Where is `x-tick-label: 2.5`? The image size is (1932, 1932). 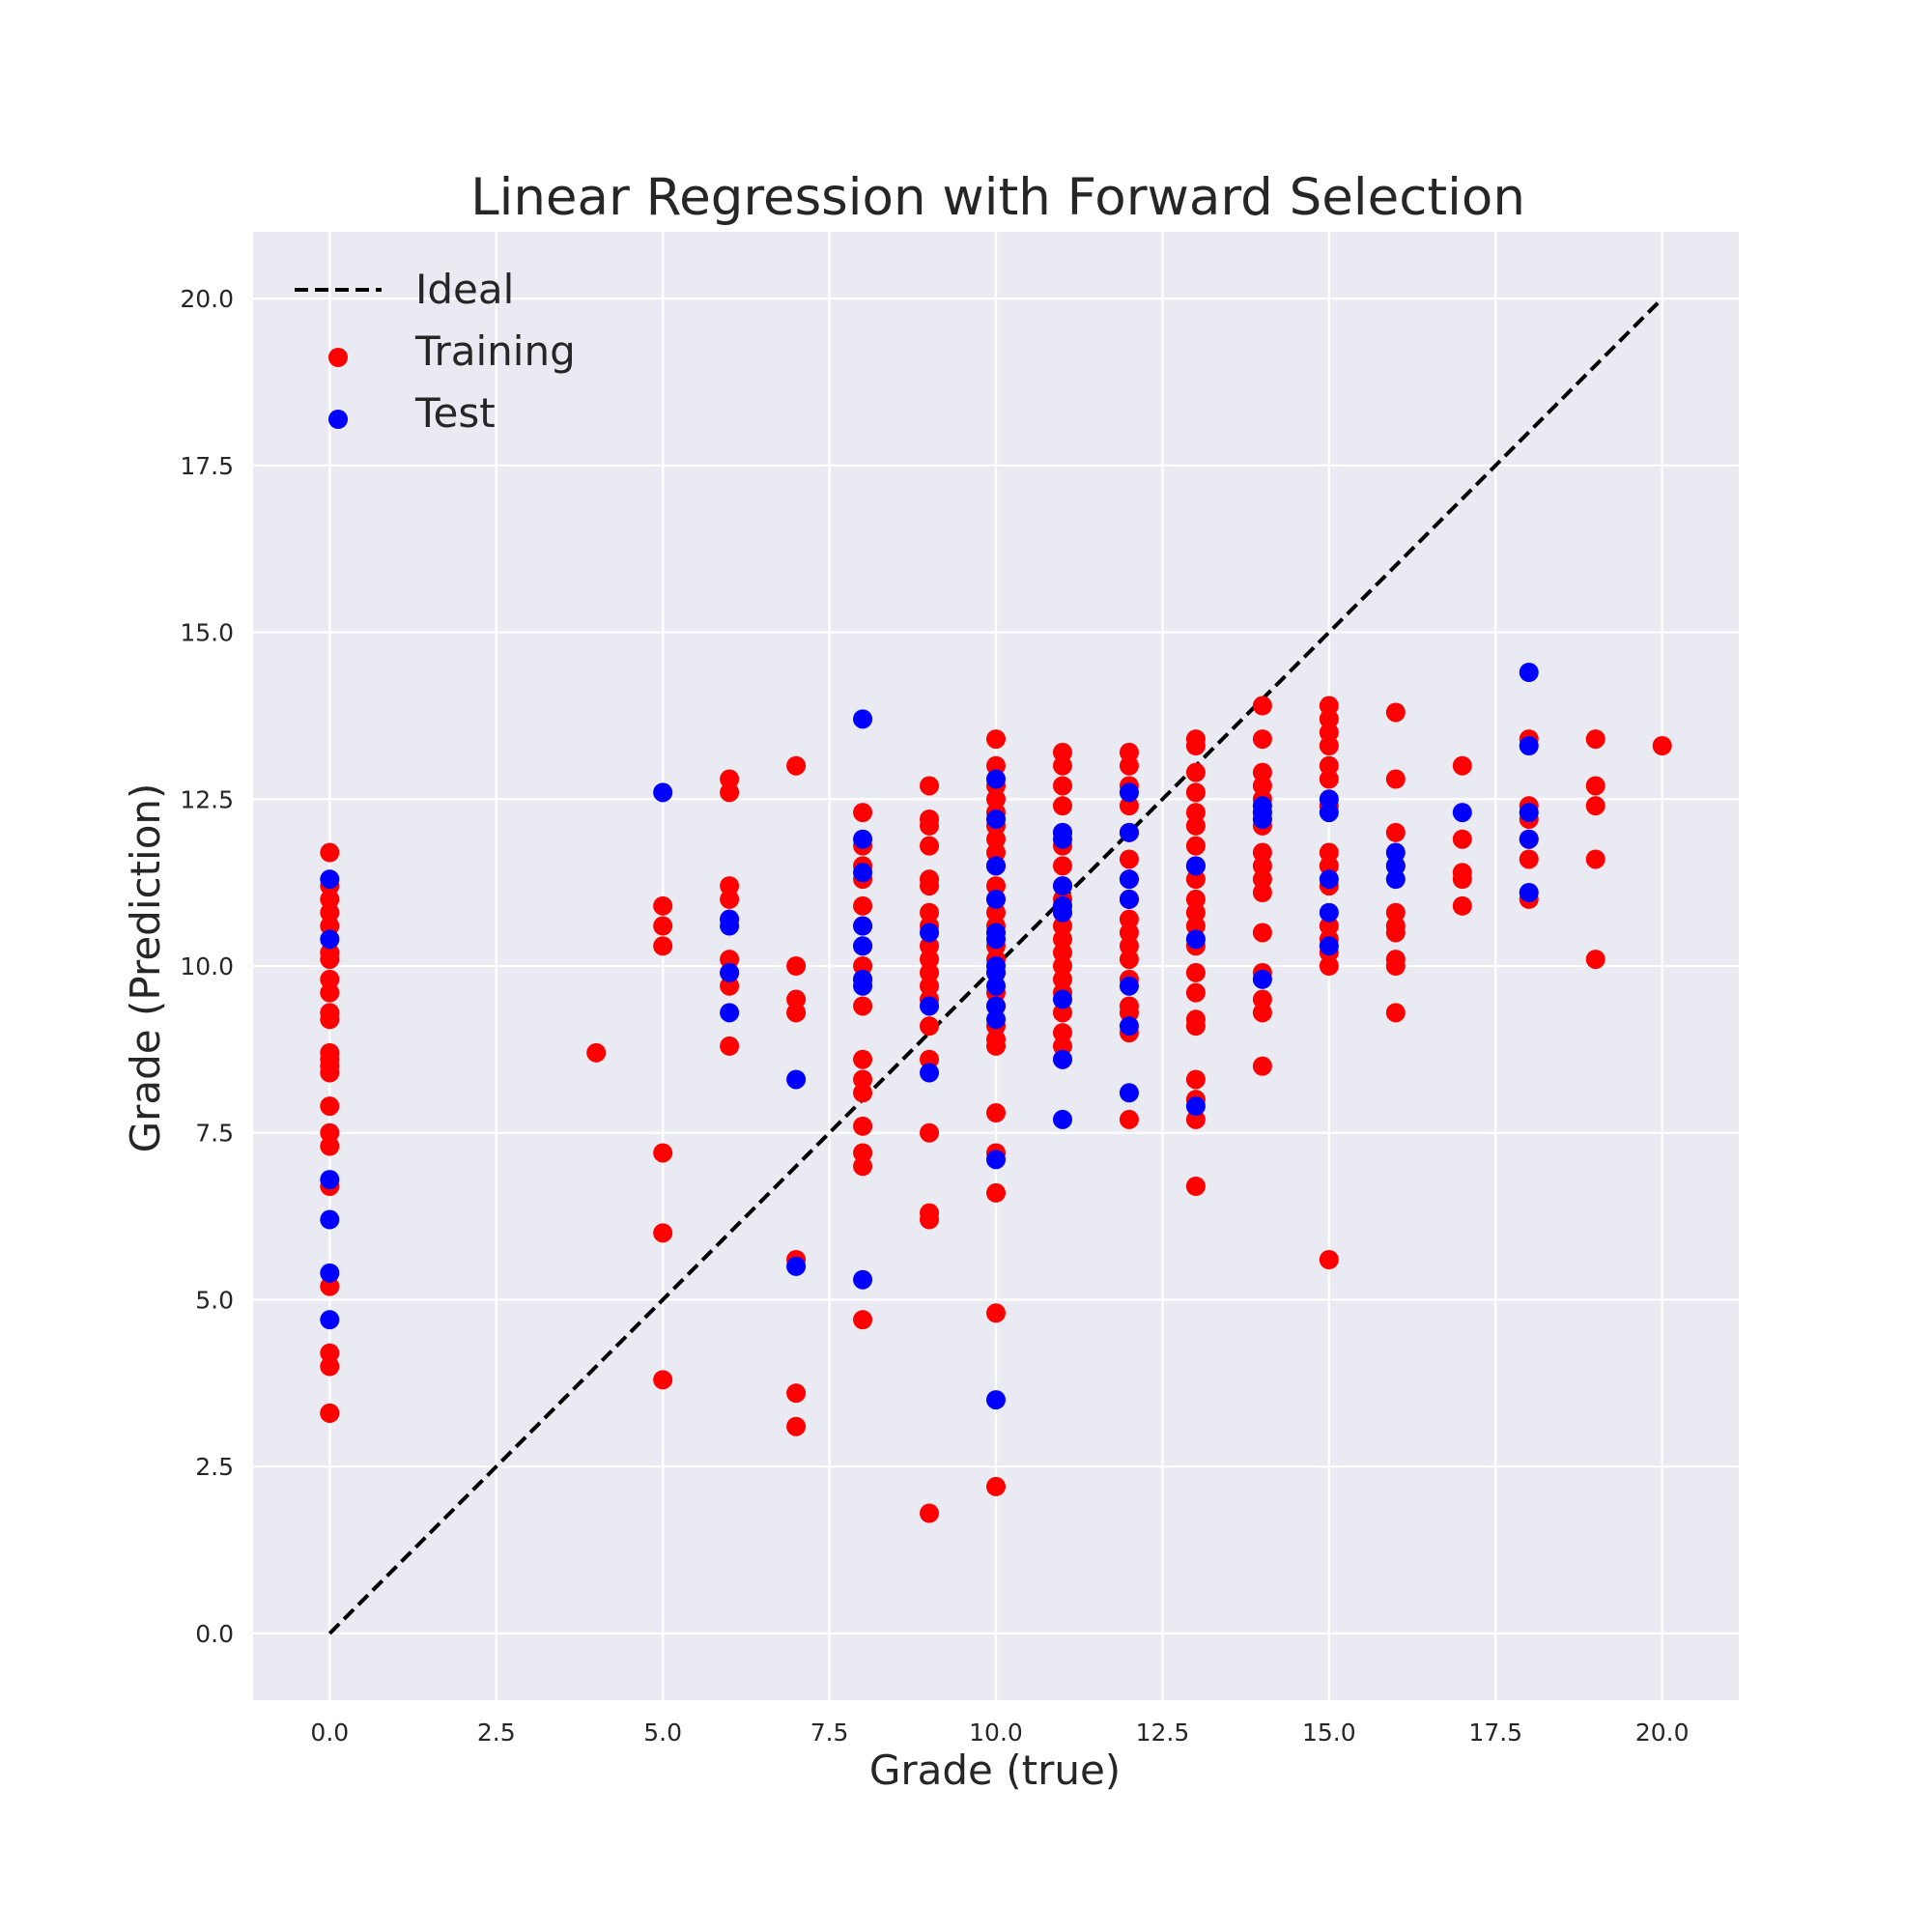 x-tick-label: 2.5 is located at coordinates (497, 1733).